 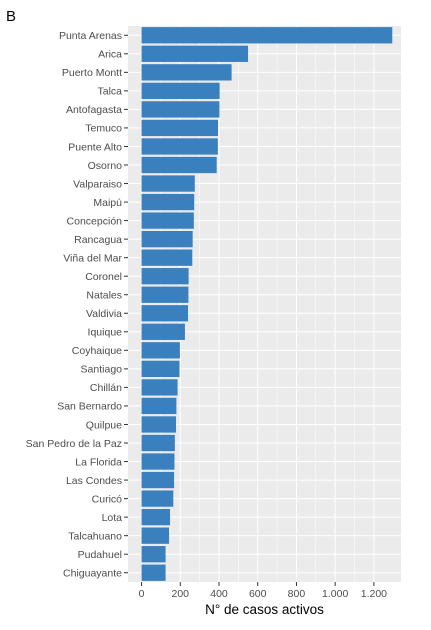 What do you see at coordinates (142, 594) in the screenshot?
I see `x-tick-label: 0` at bounding box center [142, 594].